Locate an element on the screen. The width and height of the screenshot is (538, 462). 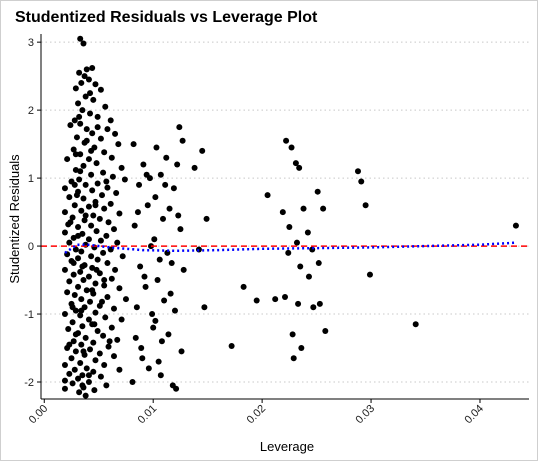
y-tick-label: 2 is located at coordinates (31, 111).